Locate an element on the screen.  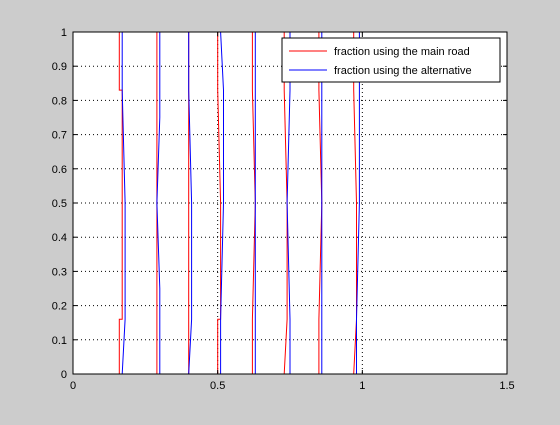
y-tick-label: 0.4 is located at coordinates (59, 238).